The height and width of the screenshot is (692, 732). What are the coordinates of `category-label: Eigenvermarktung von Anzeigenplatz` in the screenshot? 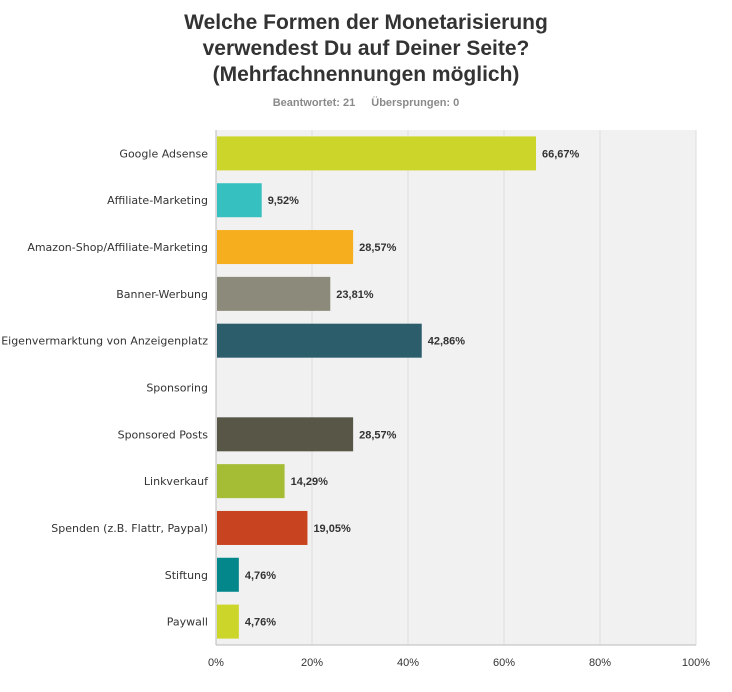 It's located at (104, 341).